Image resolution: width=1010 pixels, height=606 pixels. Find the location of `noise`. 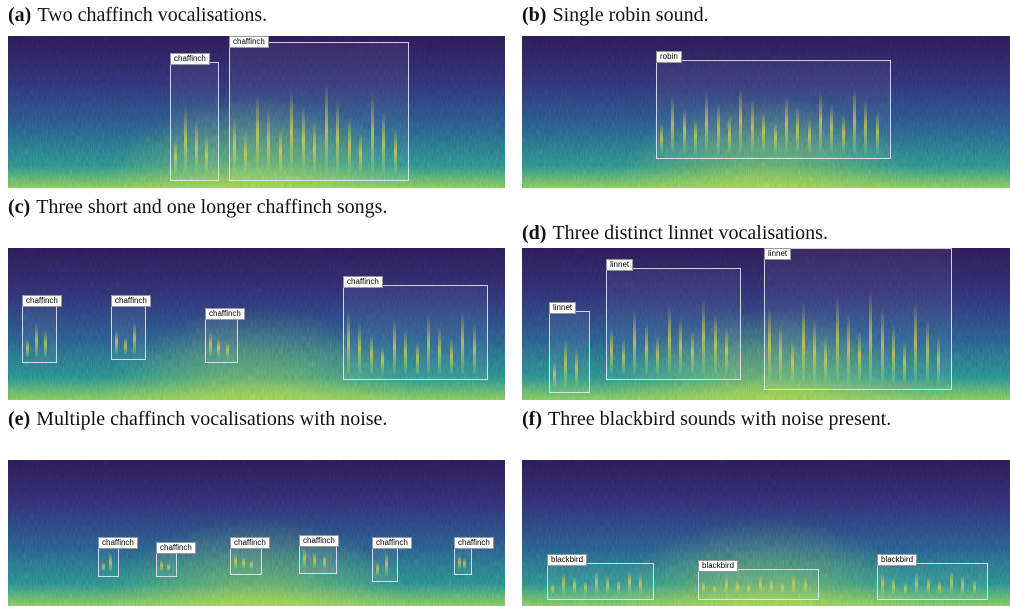

noise is located at coordinates (256, 533).